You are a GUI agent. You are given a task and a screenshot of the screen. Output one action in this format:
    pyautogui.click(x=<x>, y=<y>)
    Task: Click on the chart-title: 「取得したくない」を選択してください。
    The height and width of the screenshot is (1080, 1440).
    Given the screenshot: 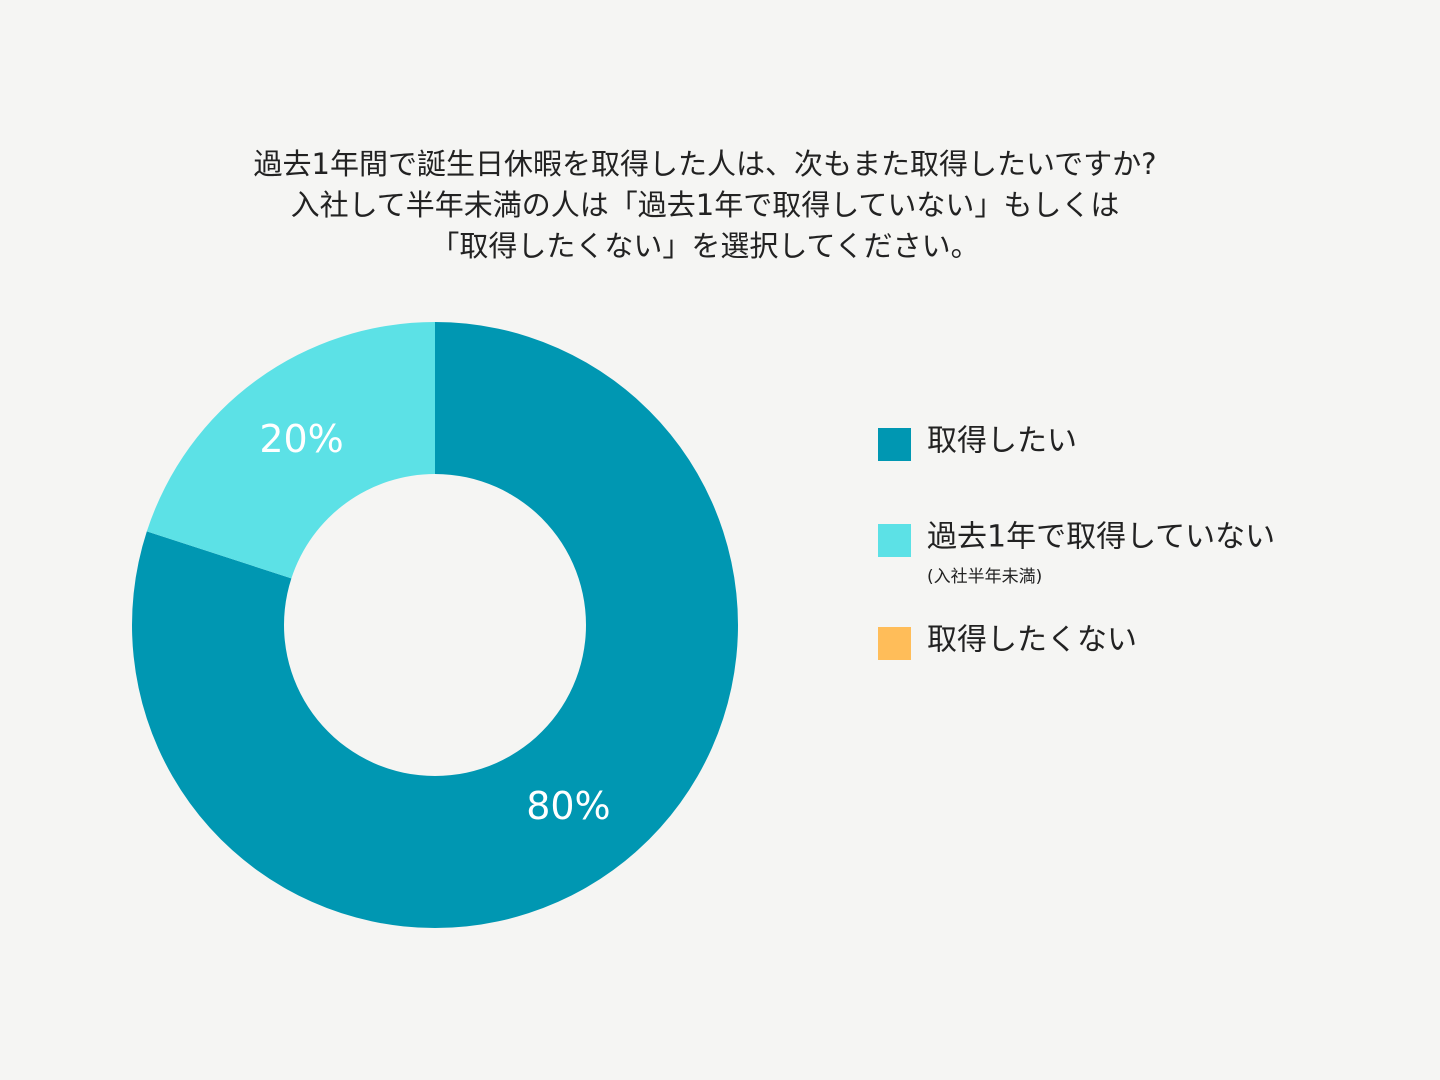 What is the action you would take?
    pyautogui.click(x=704, y=246)
    